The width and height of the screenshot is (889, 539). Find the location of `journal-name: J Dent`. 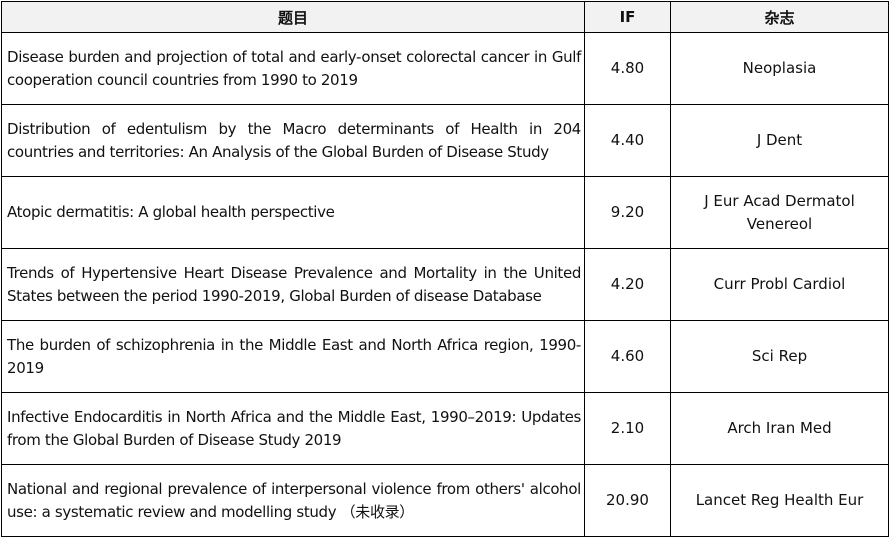

journal-name: J Dent is located at coordinates (779, 140).